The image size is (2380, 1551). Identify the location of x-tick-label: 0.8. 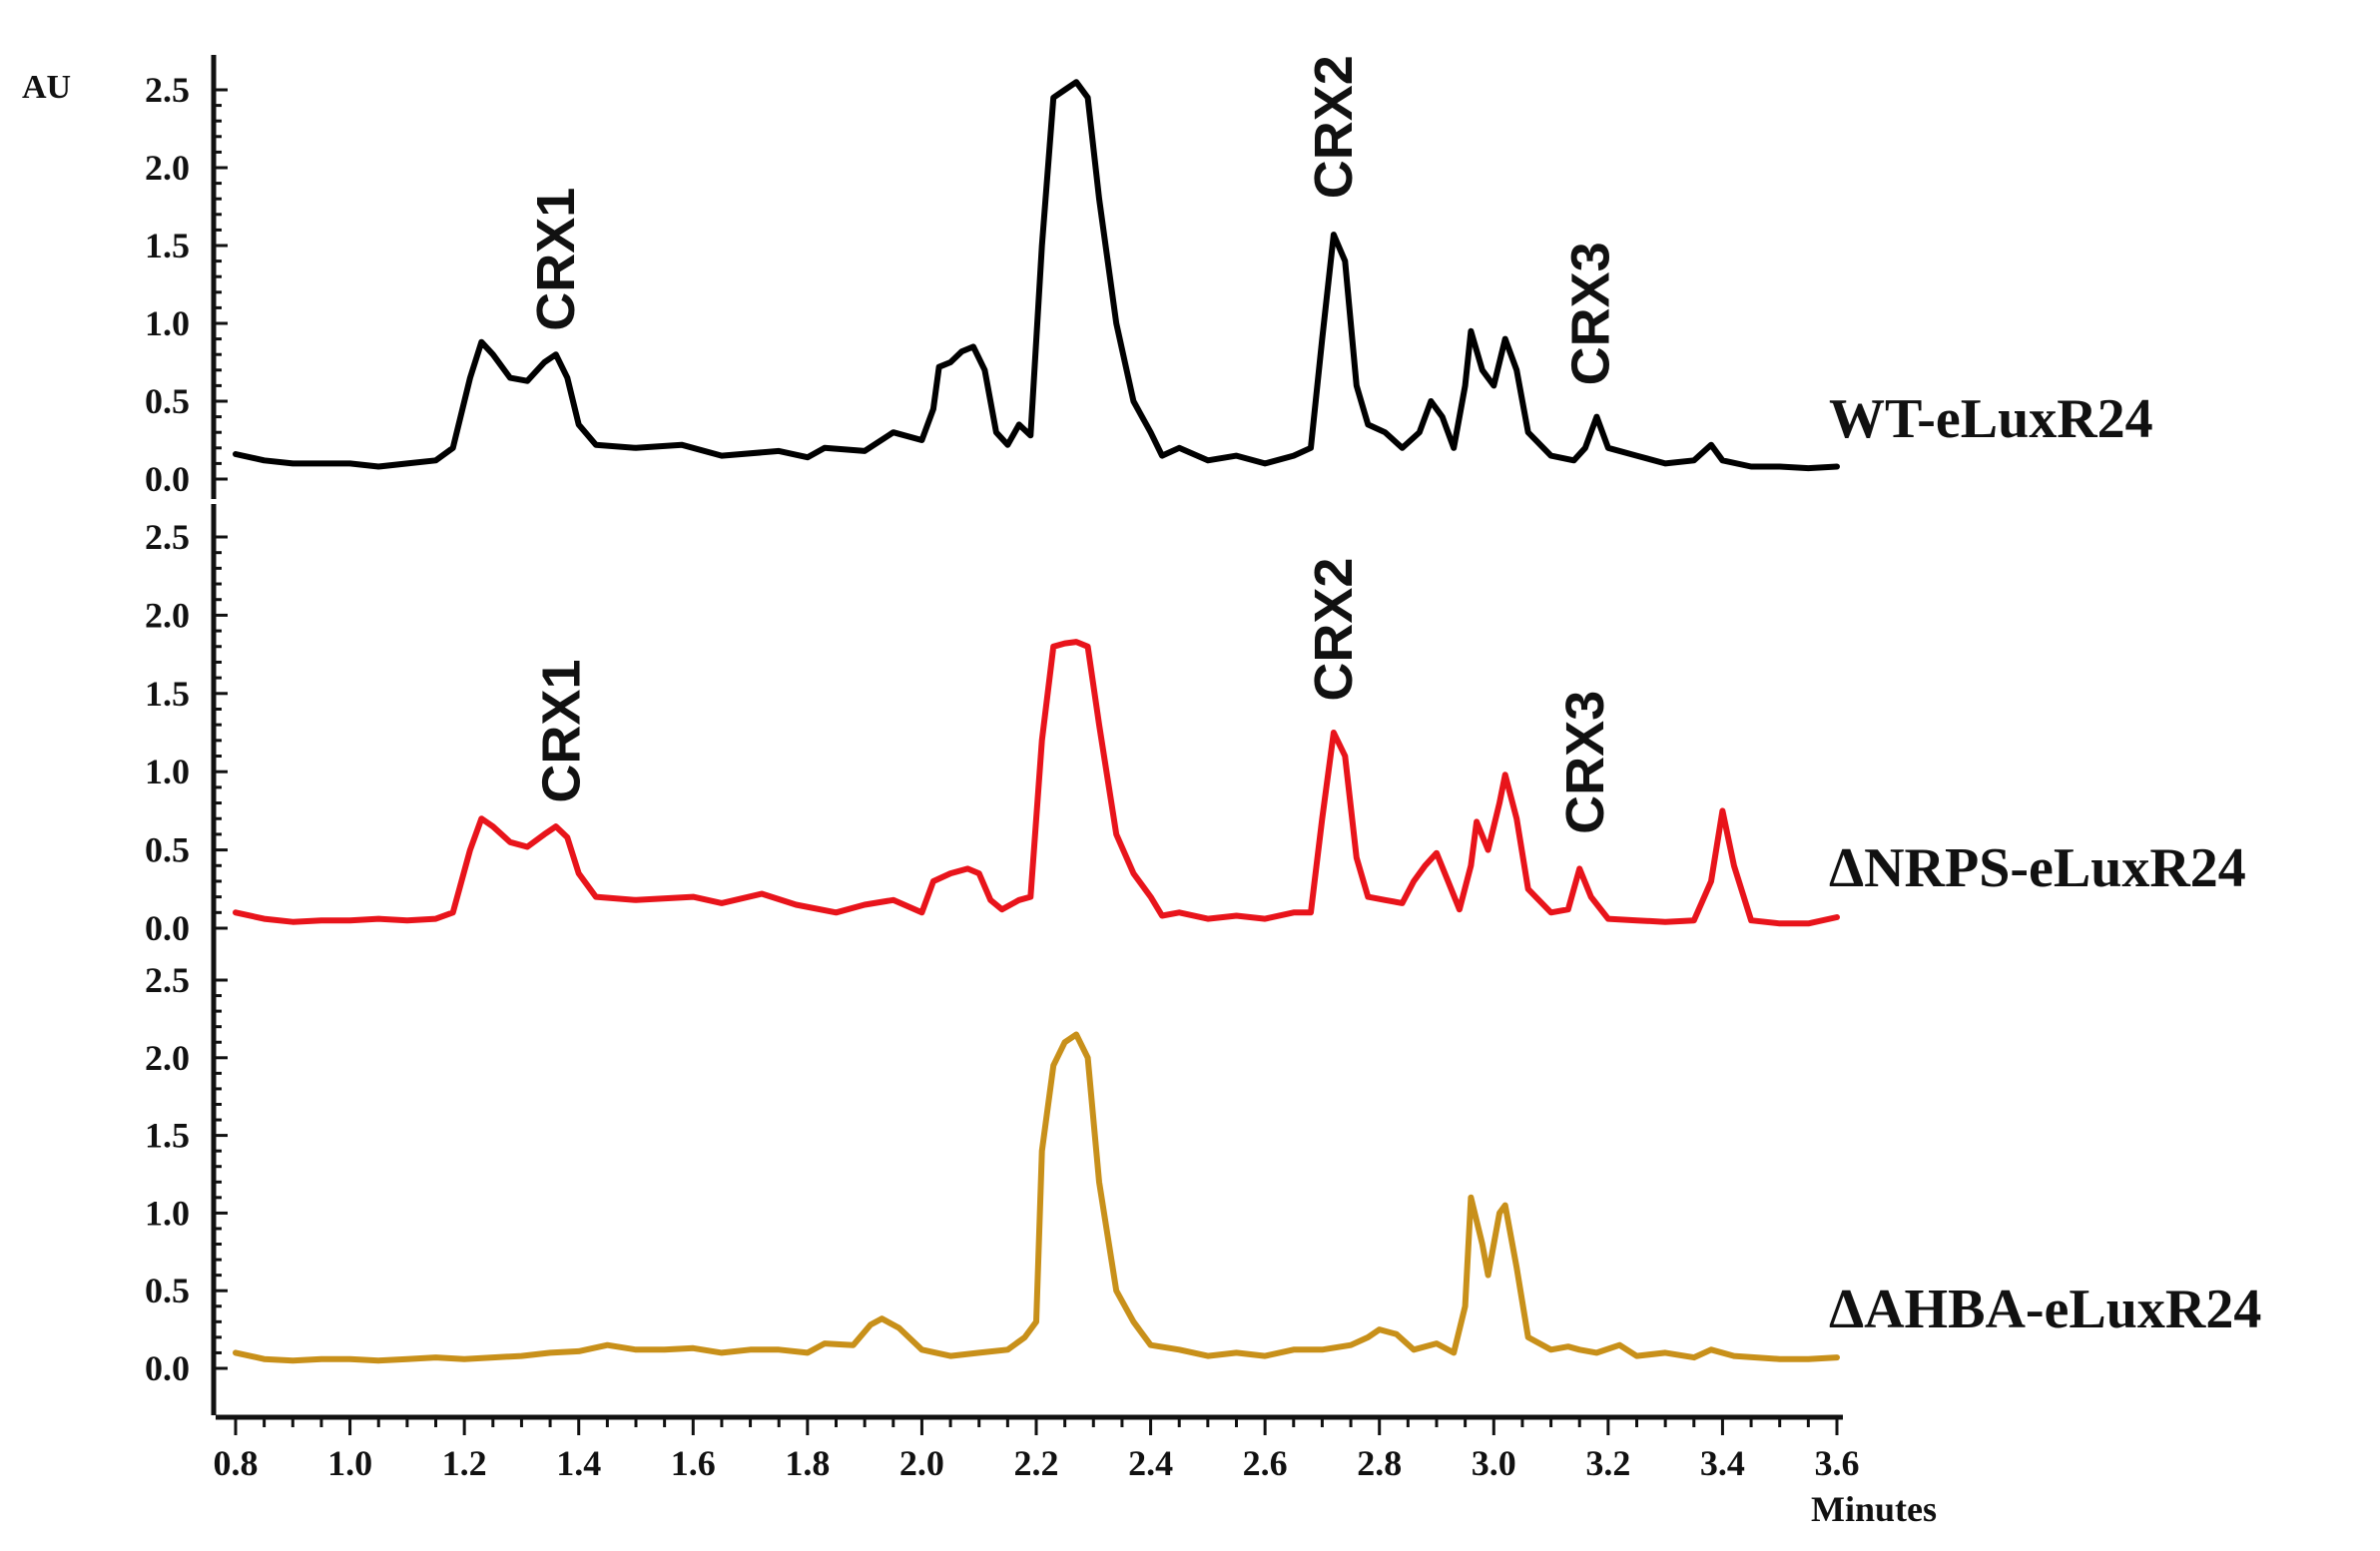
(236, 1463).